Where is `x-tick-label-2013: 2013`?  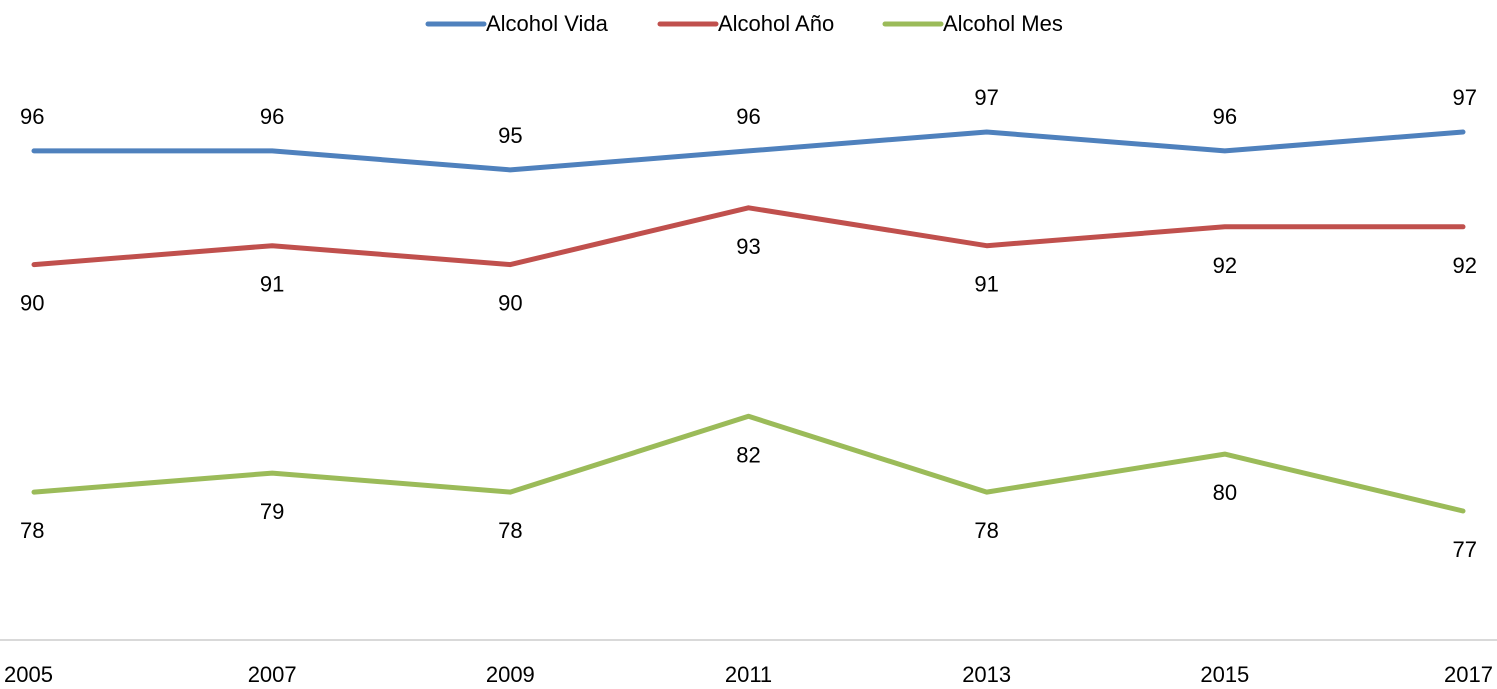 x-tick-label-2013: 2013 is located at coordinates (986, 674).